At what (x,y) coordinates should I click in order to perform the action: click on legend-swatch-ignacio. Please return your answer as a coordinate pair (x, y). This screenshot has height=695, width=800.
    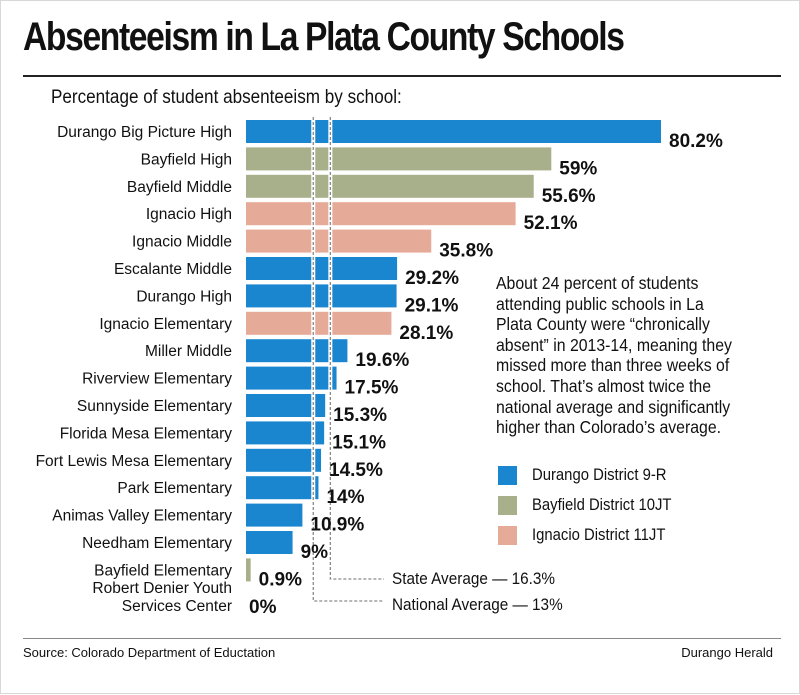
    Looking at the image, I should click on (507, 535).